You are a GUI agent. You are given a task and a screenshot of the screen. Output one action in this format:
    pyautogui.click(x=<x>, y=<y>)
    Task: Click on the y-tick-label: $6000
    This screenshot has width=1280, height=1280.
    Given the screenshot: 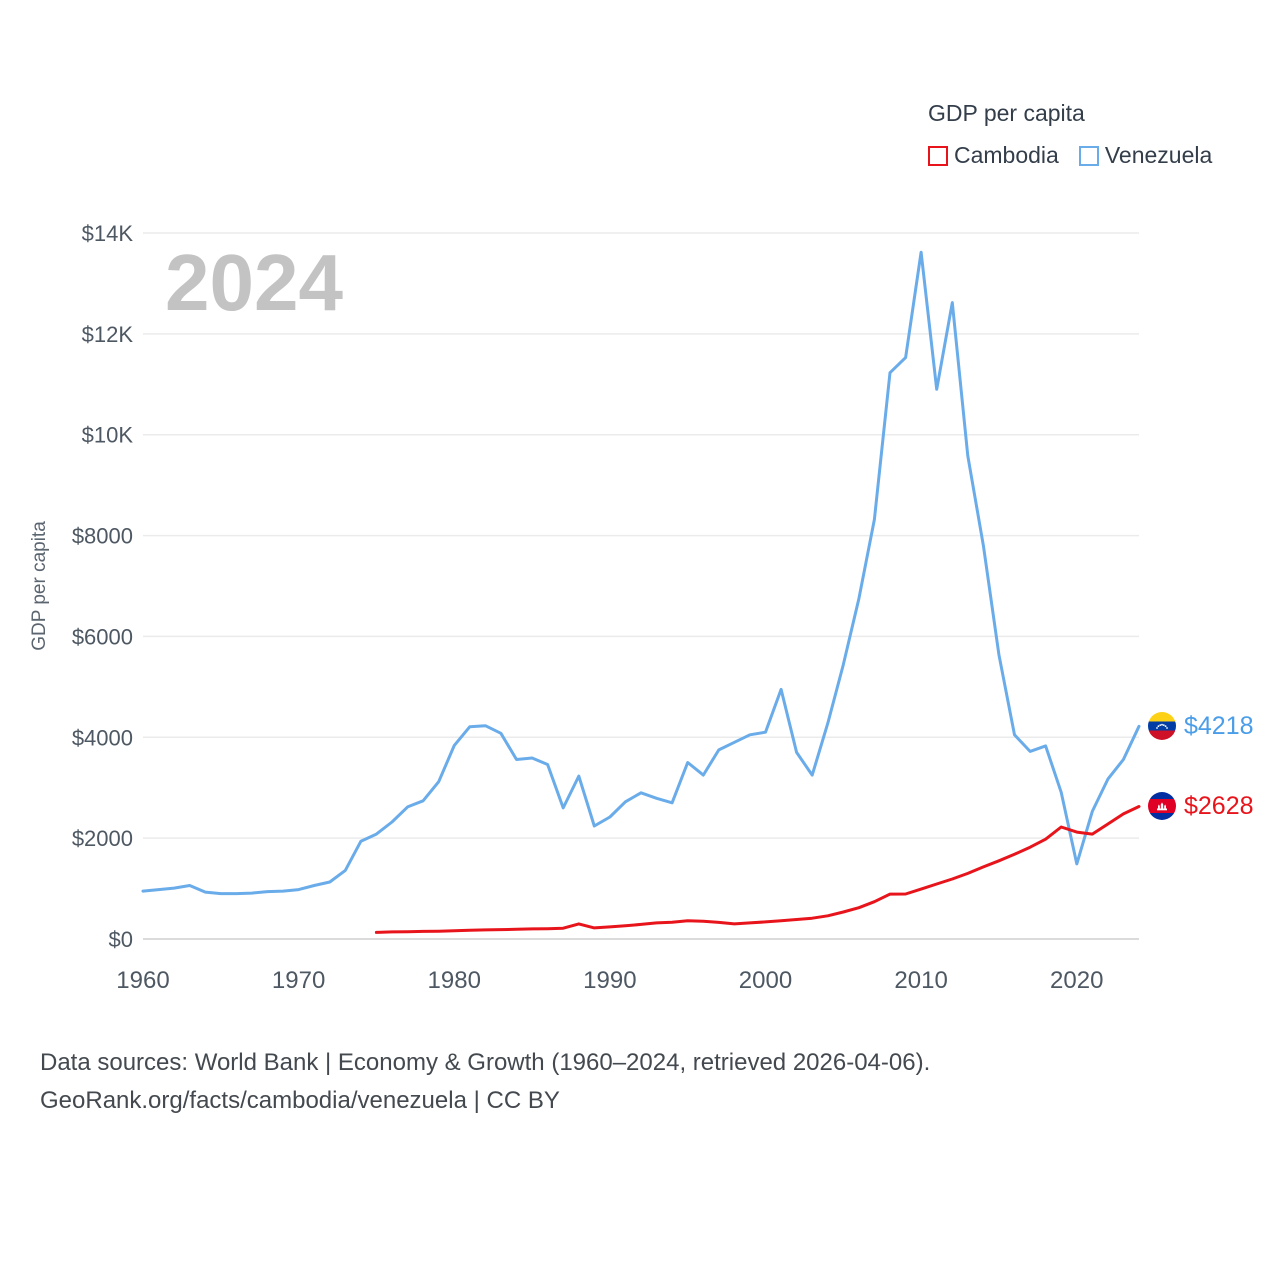 What is the action you would take?
    pyautogui.click(x=102, y=636)
    